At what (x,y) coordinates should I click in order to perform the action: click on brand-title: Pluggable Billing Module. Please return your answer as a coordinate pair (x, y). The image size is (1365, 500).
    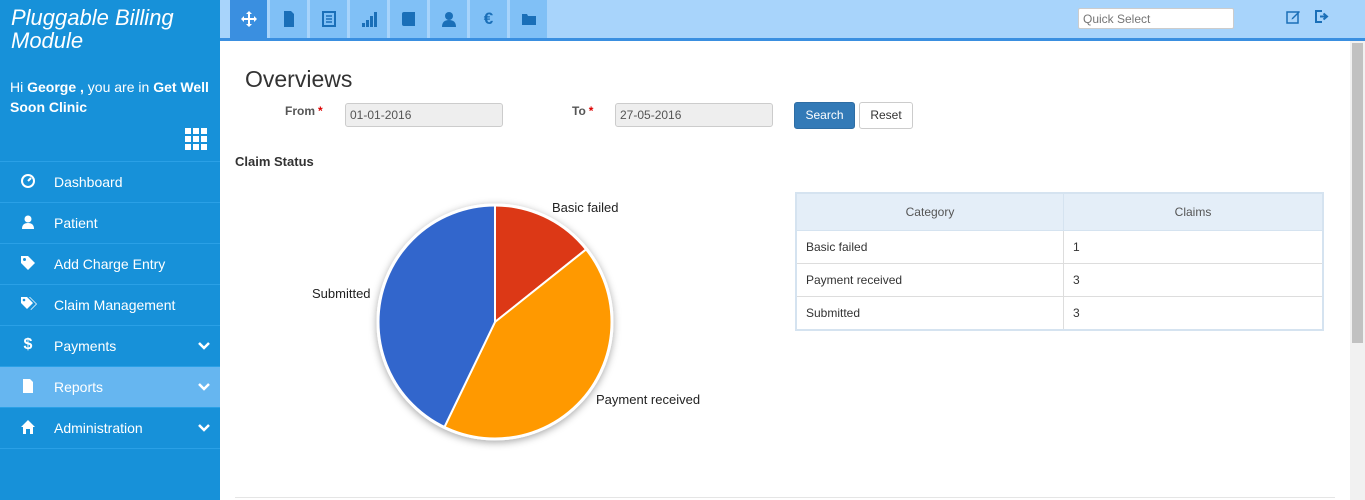
    Looking at the image, I should click on (92, 29).